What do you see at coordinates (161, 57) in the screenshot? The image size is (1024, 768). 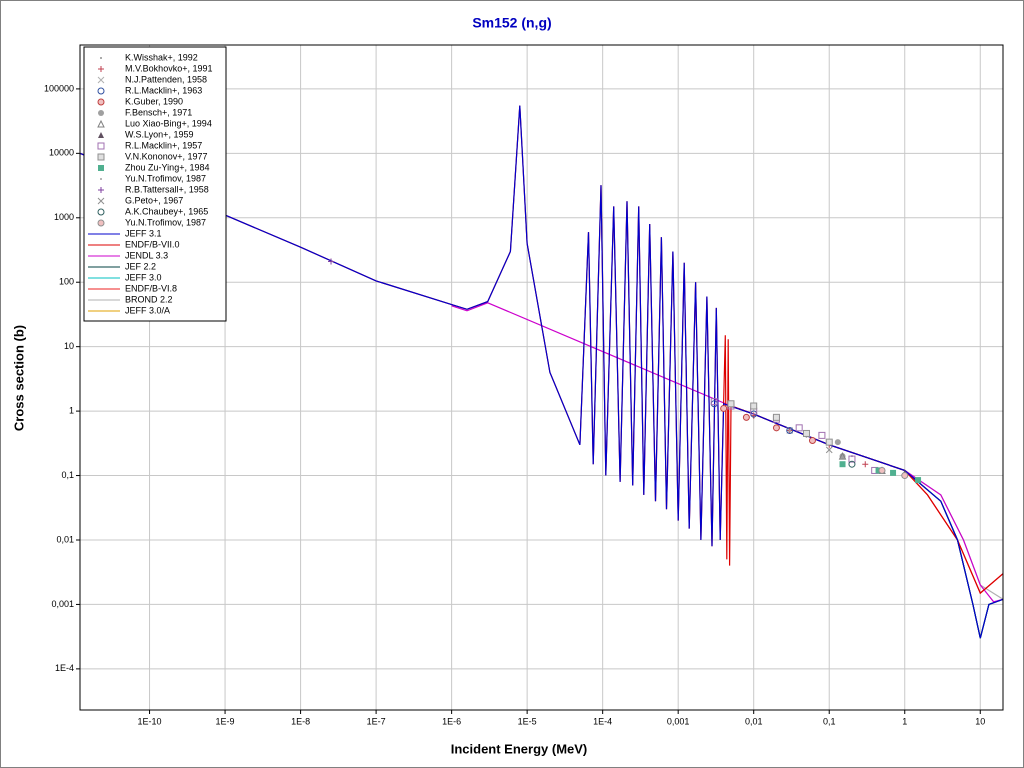 I see `legend-label: K.Wisshak+, 1992` at bounding box center [161, 57].